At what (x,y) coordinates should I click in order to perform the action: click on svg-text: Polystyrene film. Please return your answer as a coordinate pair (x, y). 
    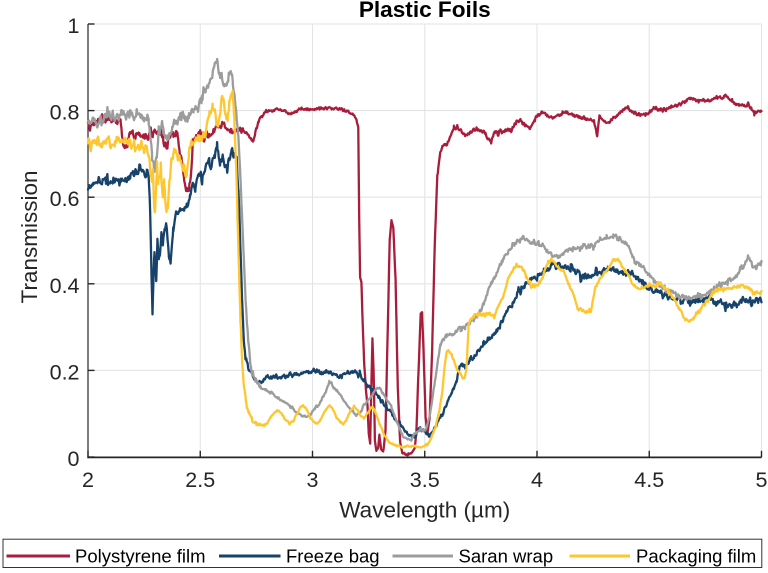
    Looking at the image, I should click on (140, 556).